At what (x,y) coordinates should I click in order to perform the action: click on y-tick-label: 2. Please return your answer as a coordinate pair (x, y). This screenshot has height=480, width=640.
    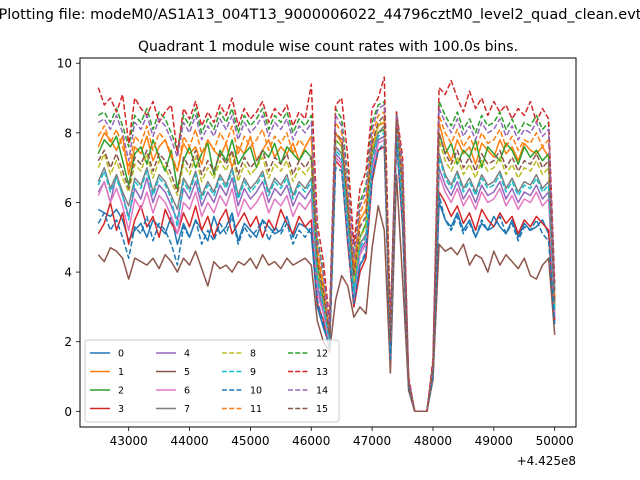
    Looking at the image, I should click on (68, 342).